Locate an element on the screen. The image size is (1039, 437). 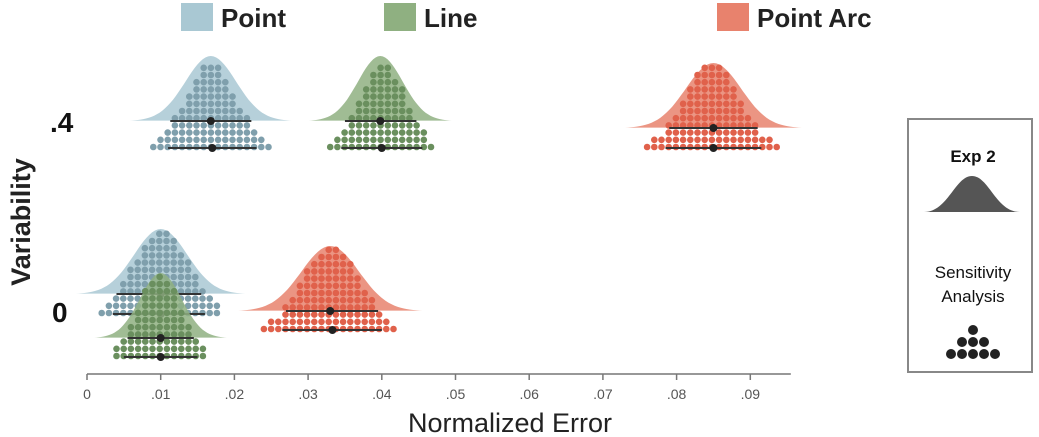
x-axis: 0 .01 .02 .03 .04 .05 .06 .07 .08 .09 is located at coordinates (437, 387).